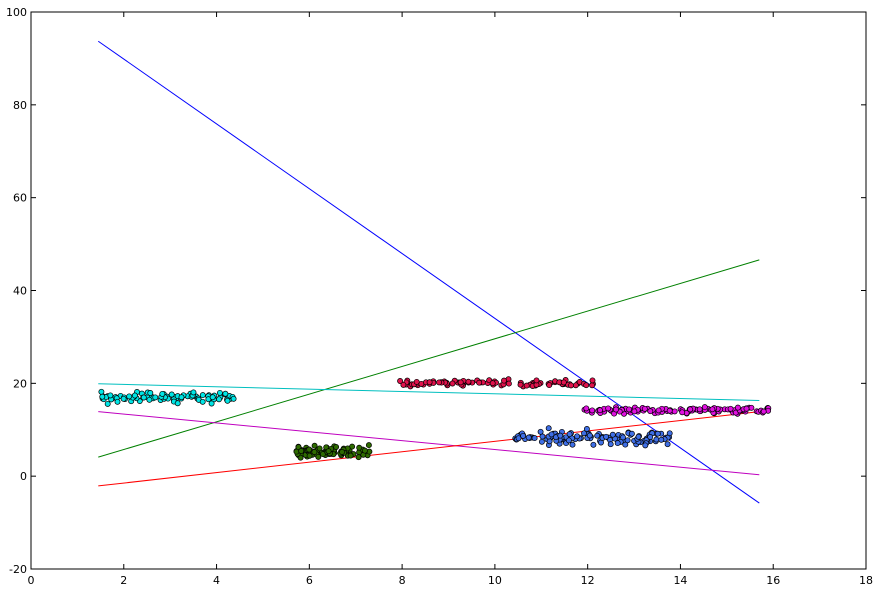  Describe the element at coordinates (20, 291) in the screenshot. I see `y-tick-label: 40` at that location.